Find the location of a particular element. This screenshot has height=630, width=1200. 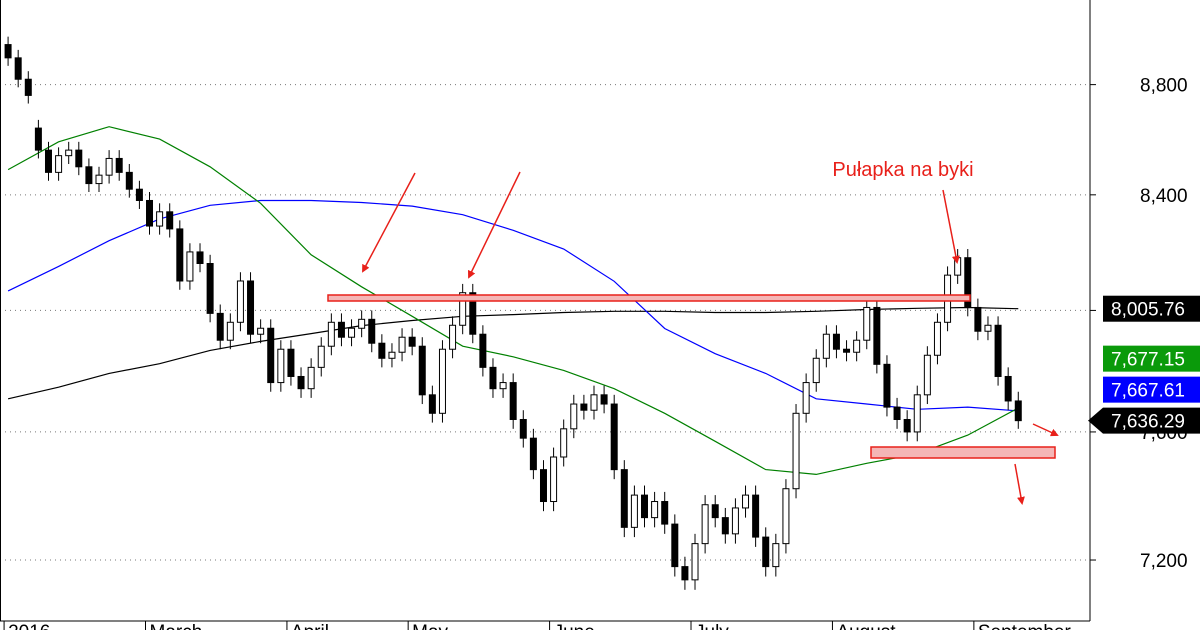

x-tick-label: August is located at coordinates (866, 626).